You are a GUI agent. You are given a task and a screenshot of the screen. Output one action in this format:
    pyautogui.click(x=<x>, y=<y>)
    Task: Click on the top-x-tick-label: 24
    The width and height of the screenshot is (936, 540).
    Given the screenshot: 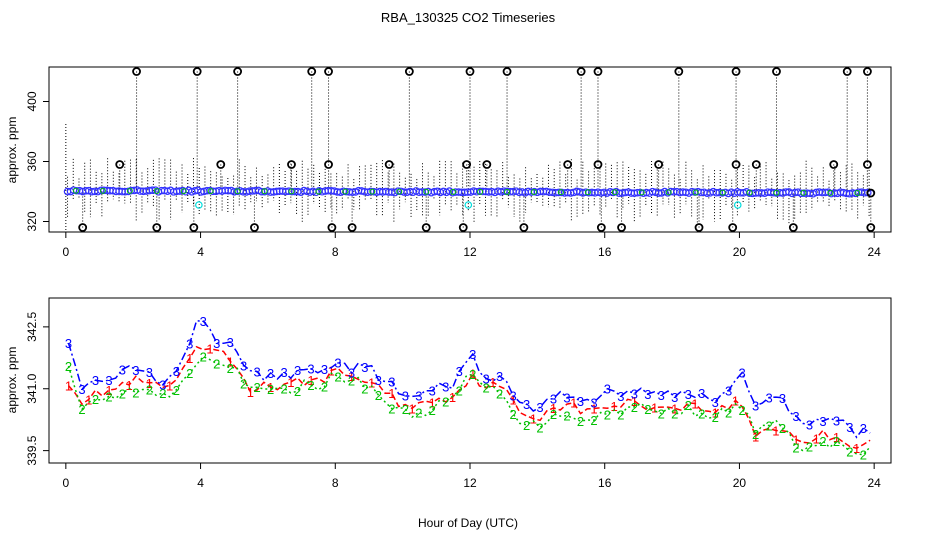 What is the action you would take?
    pyautogui.click(x=874, y=252)
    